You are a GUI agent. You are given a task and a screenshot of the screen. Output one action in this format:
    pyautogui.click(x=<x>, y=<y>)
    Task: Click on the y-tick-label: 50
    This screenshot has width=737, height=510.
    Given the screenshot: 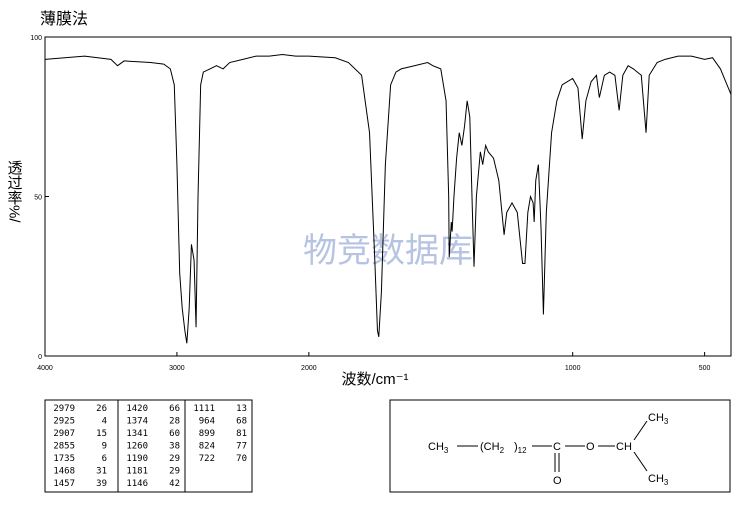 What is the action you would take?
    pyautogui.click(x=38, y=198)
    